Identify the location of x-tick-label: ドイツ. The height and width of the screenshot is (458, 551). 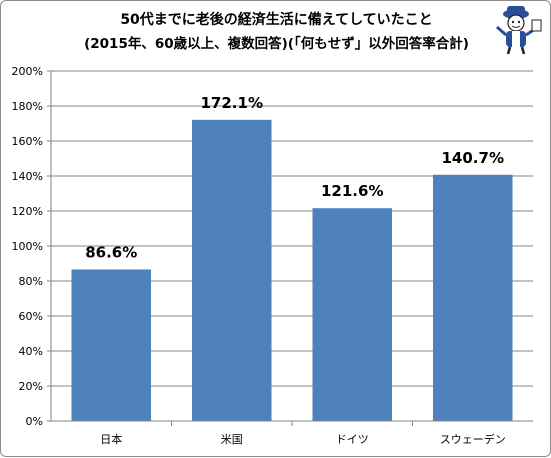
(352, 439).